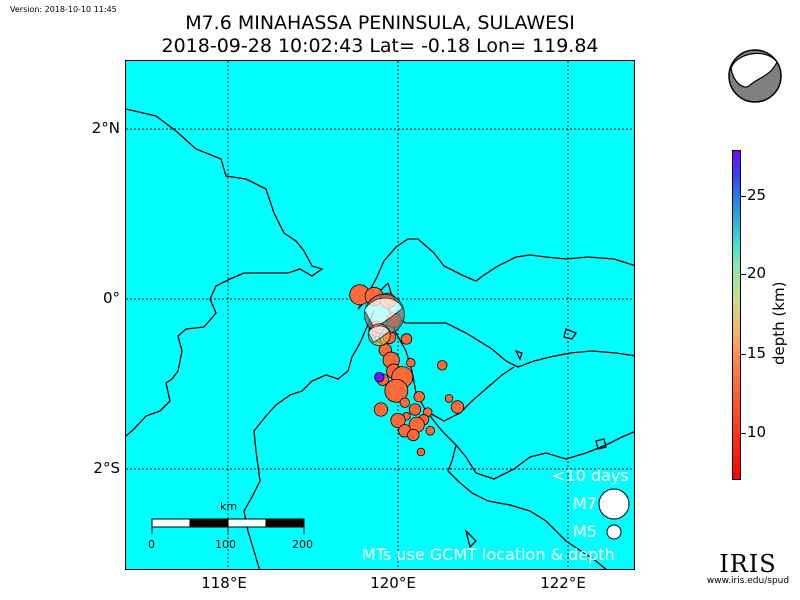 The image size is (800, 600). Describe the element at coordinates (225, 544) in the screenshot. I see `scale-tick-100: 100` at that location.